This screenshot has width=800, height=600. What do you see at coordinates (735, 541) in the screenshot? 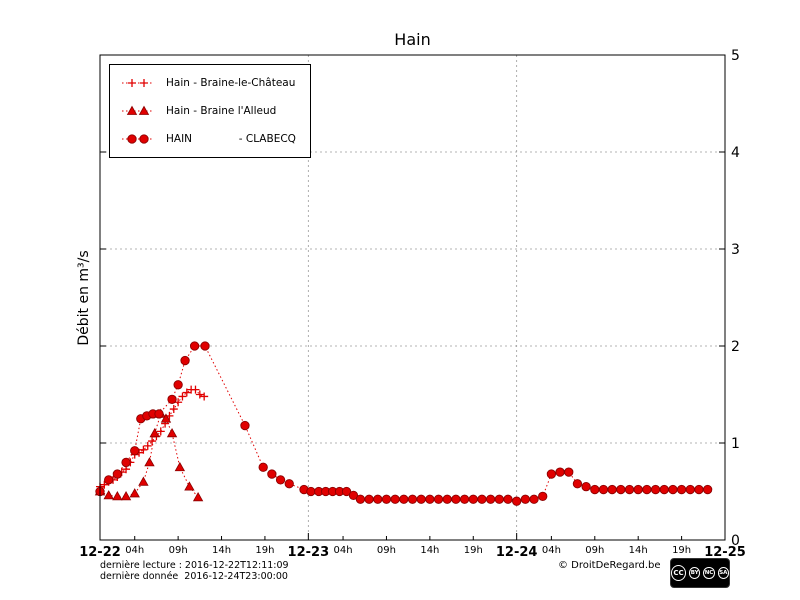
I see `svg-text: 0` at bounding box center [735, 541].